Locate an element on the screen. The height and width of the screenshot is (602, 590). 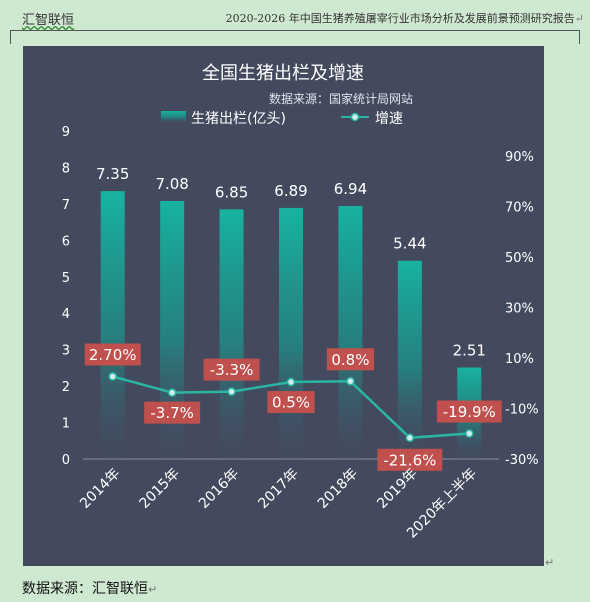
bar-value-label: 2.51 is located at coordinates (469, 351).